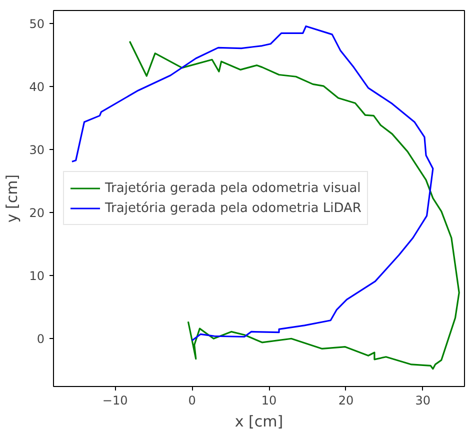 This screenshot has width=466, height=433. Describe the element at coordinates (233, 188) in the screenshot. I see `legend-label: Trajetória gerada pela odometria visual` at that location.